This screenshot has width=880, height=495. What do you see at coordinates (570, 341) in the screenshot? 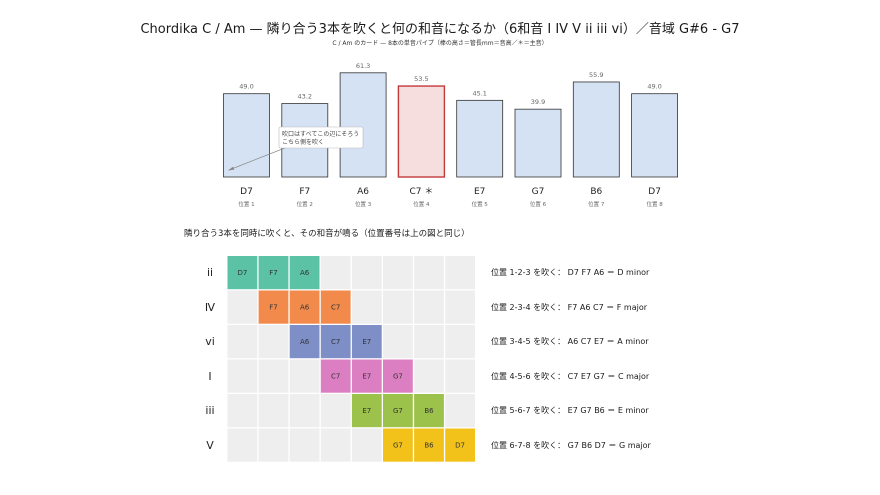
I see `chord-description: 位置 3-4-5 を吹く： A6 C7 E7 ＝ A minor` at bounding box center [570, 341].